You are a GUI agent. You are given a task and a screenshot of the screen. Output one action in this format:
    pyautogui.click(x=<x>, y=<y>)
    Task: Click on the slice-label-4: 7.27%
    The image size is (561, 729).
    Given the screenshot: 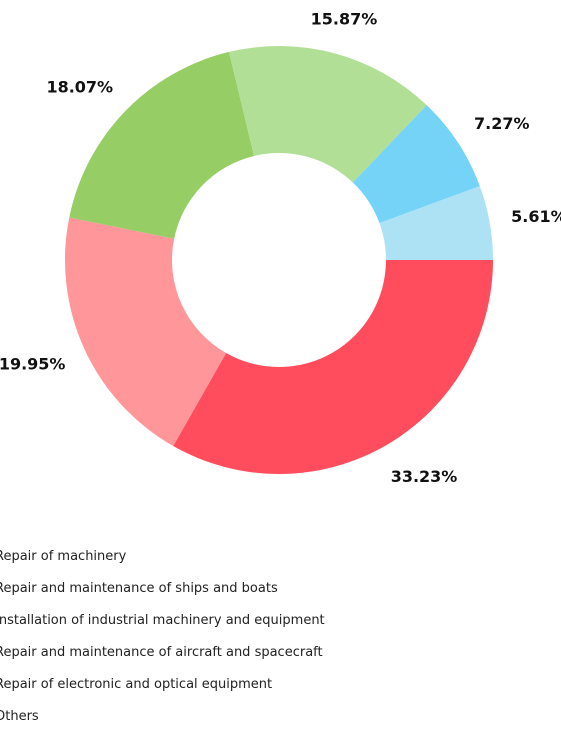 What is the action you would take?
    pyautogui.click(x=502, y=123)
    